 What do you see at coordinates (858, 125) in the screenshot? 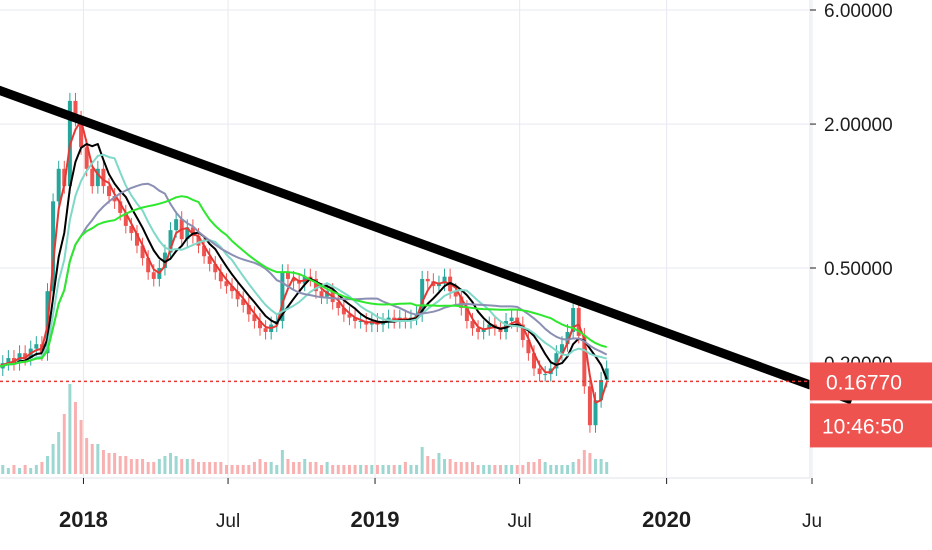
I see `y-tick-label: 2.00000` at bounding box center [858, 125].